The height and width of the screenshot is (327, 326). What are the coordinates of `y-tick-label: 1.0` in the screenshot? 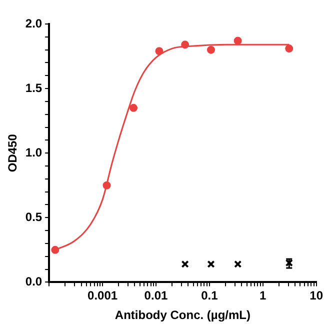 It's located at (33, 152).